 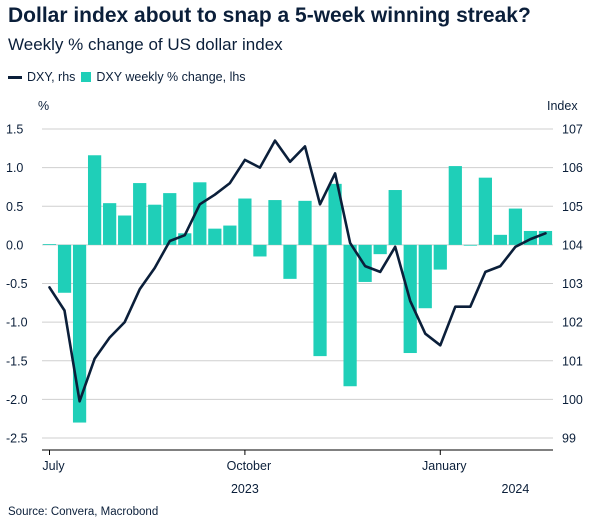 What do you see at coordinates (17, 361) in the screenshot?
I see `left-tick-label: -1.5` at bounding box center [17, 361].